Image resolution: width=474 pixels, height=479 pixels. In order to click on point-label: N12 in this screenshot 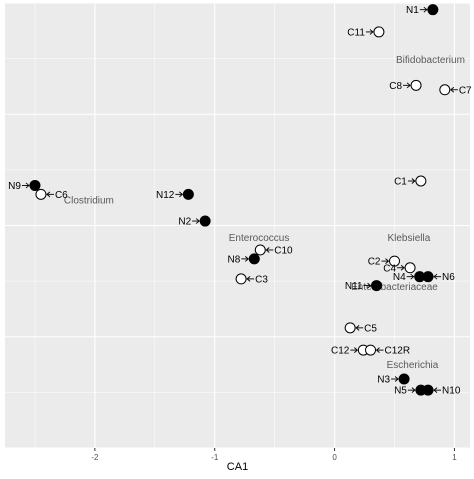, I will do `click(165, 195)`.